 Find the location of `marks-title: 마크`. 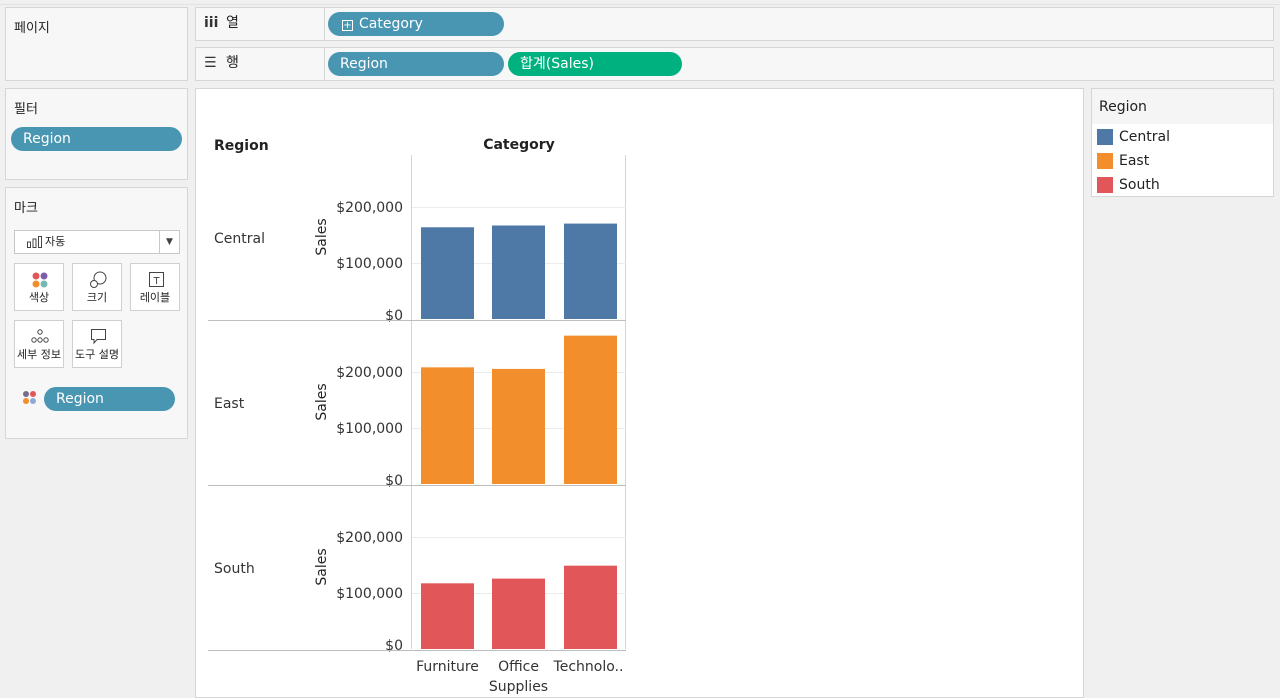

marks-title: 마크 is located at coordinates (26, 208).